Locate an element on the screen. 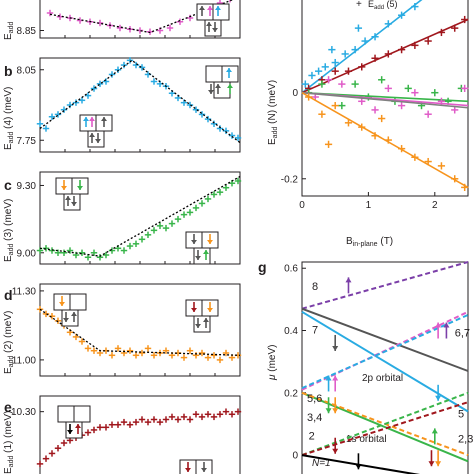  panel-label-b: b is located at coordinates (8, 71).